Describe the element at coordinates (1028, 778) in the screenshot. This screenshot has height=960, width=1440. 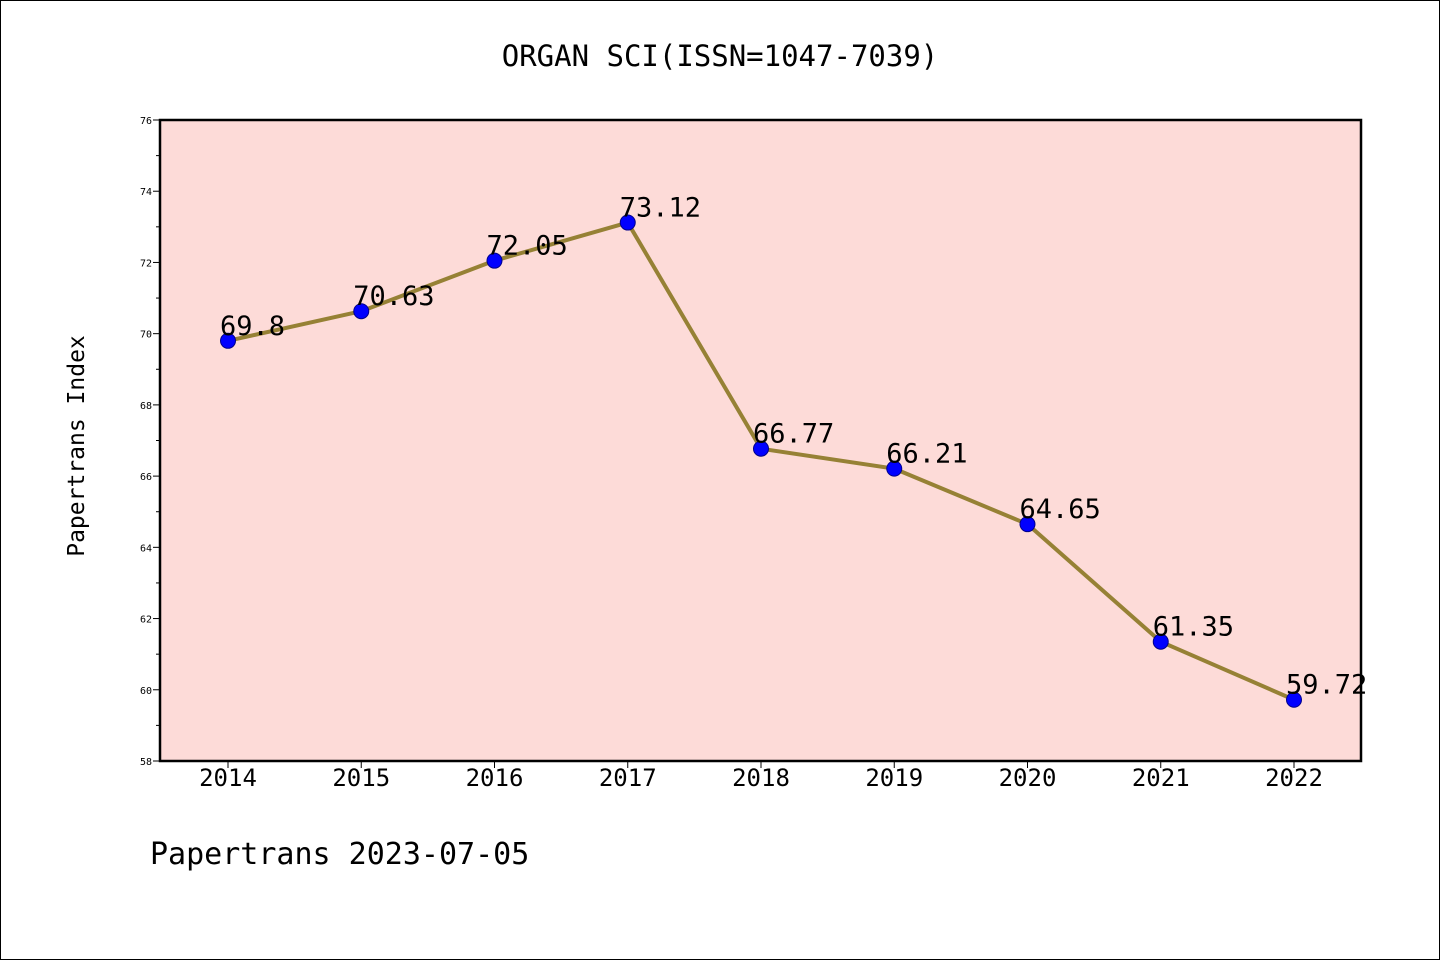
I see `x-tick-label: 2020` at that location.